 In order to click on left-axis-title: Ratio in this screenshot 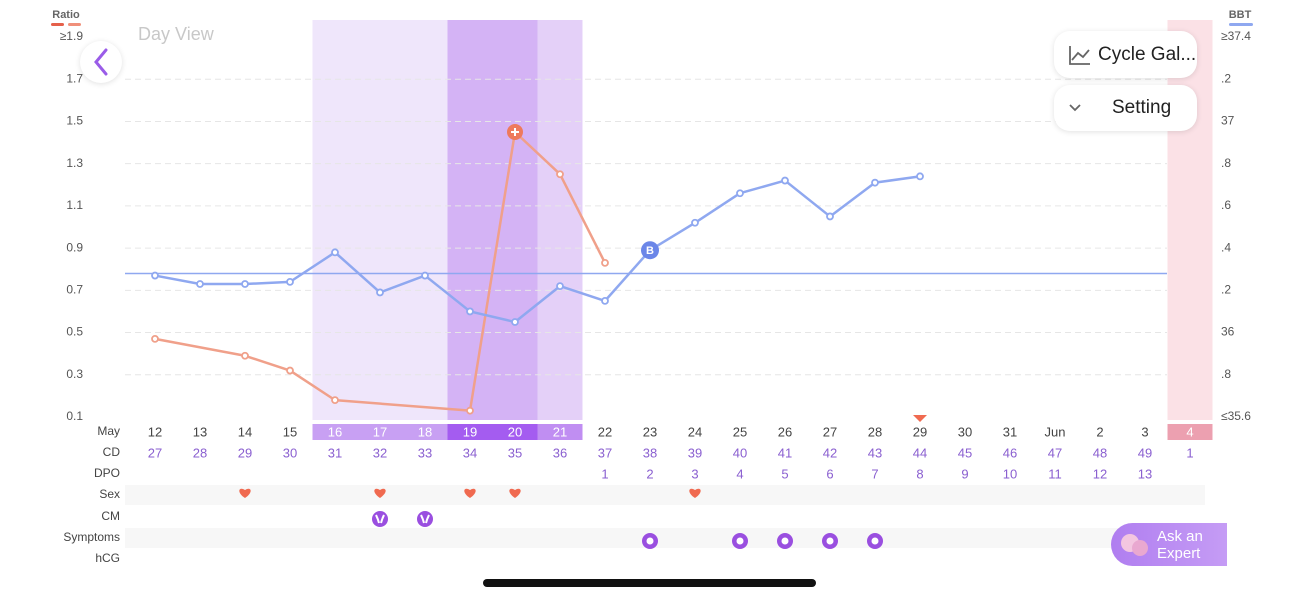, I will do `click(66, 15)`.